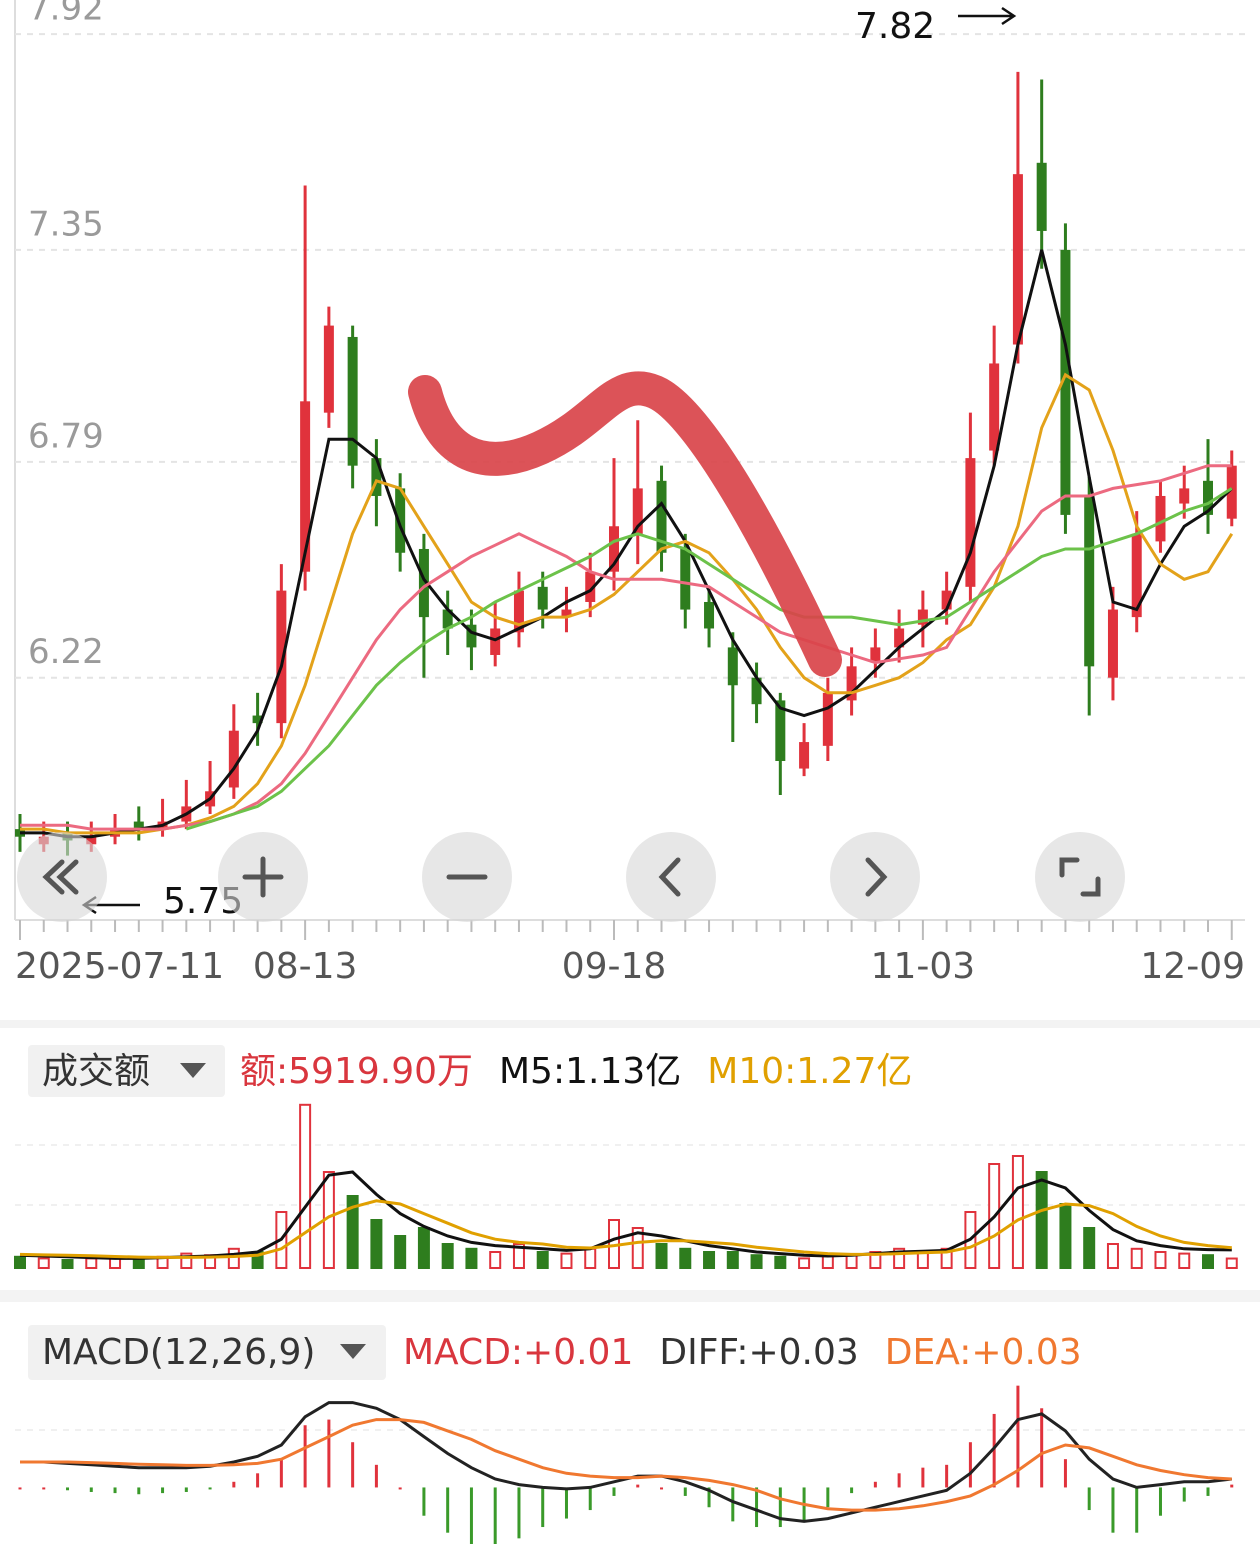 The height and width of the screenshot is (1548, 1260). I want to click on y-tick-label: 6.22, so click(66, 652).